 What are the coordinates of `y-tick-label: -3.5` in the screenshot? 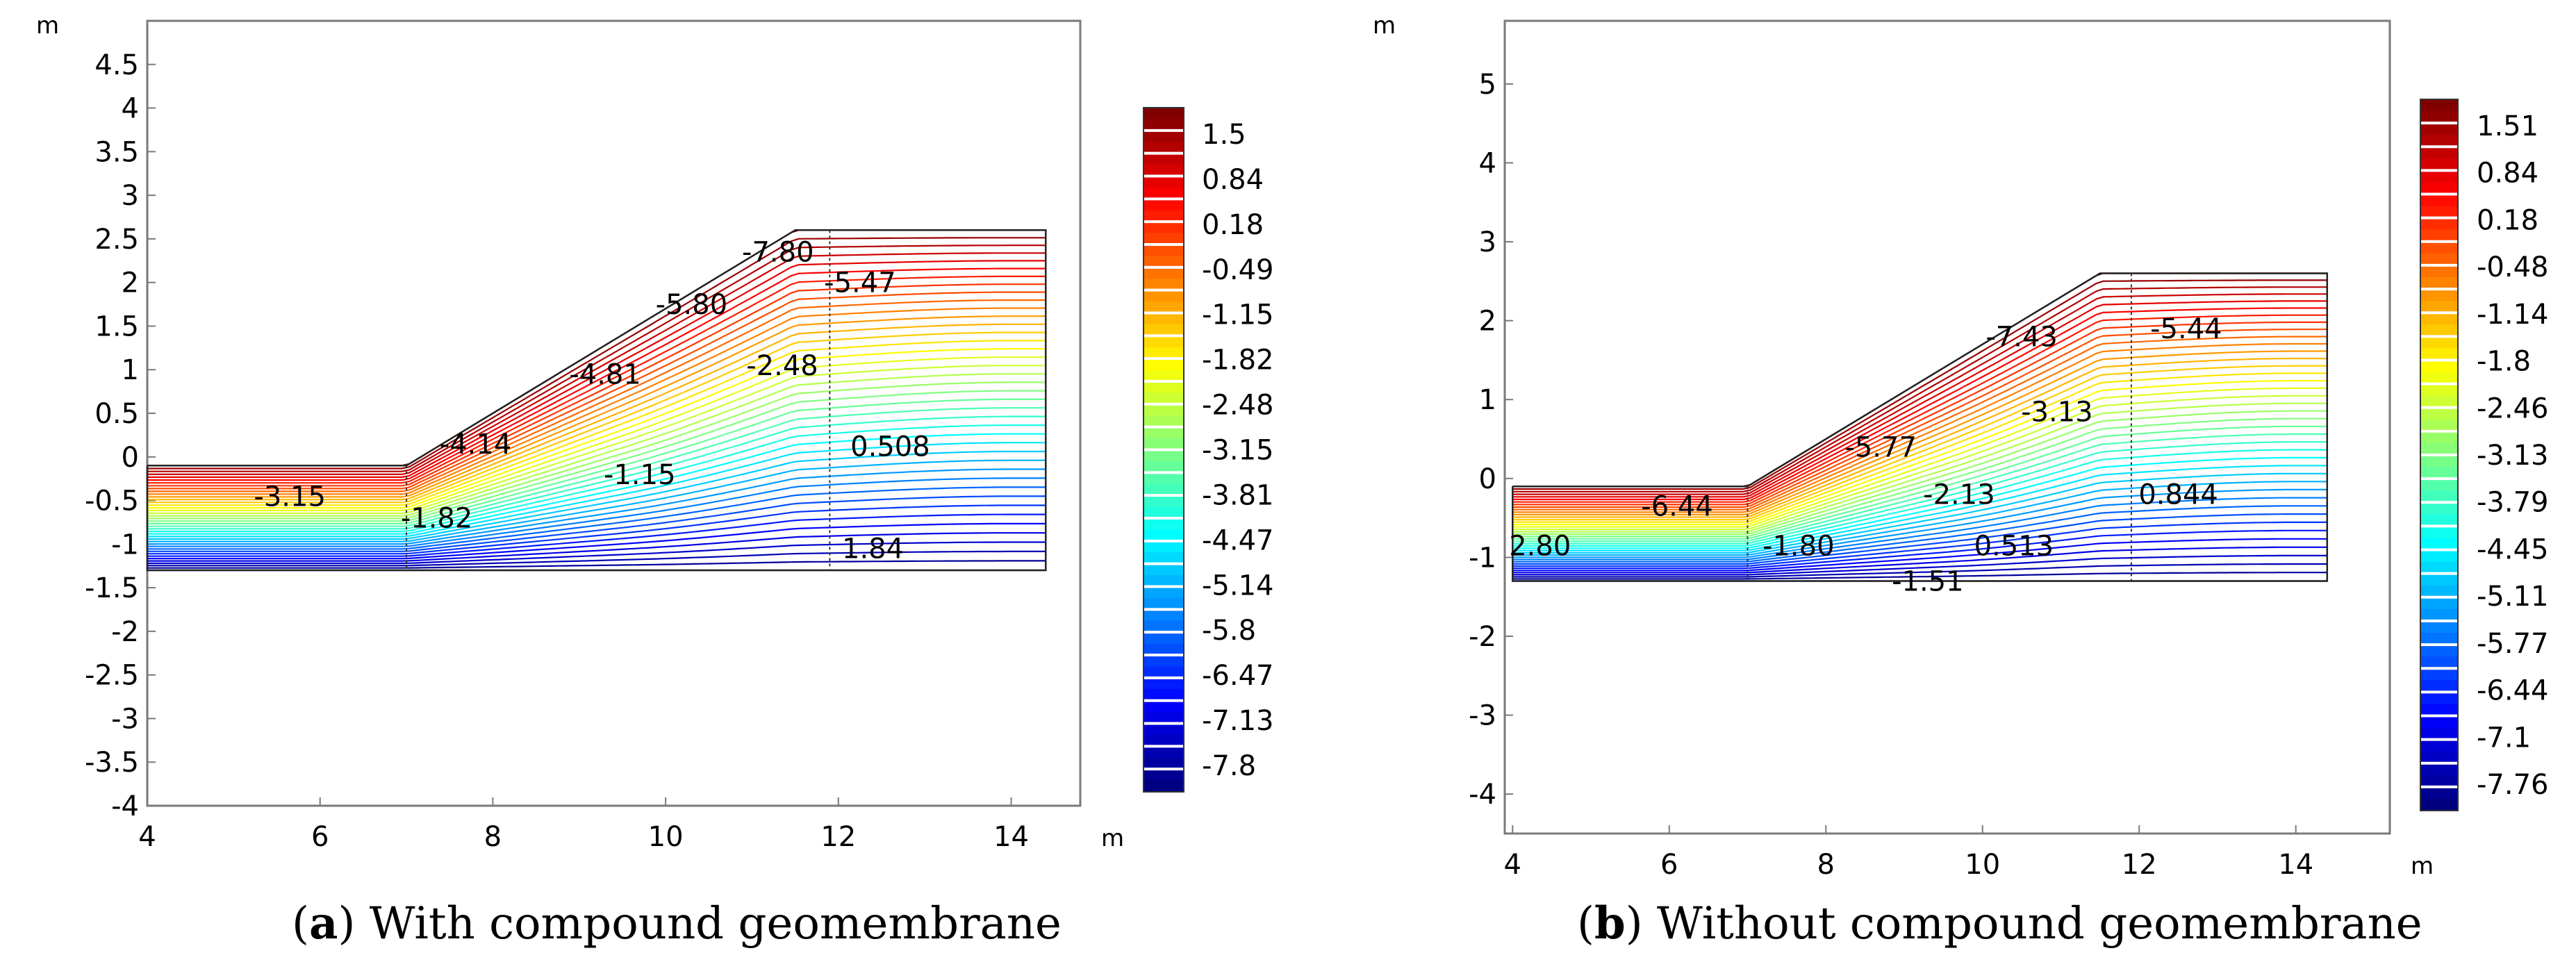 It's located at (112, 763).